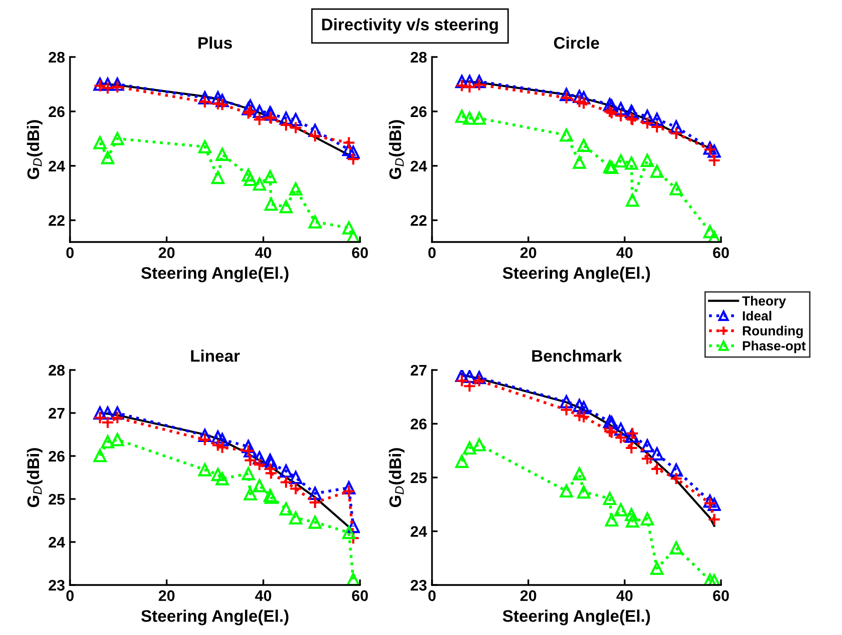 This screenshot has height=635, width=842. Describe the element at coordinates (410, 26) in the screenshot. I see `text: Directivity v/s steering` at that location.